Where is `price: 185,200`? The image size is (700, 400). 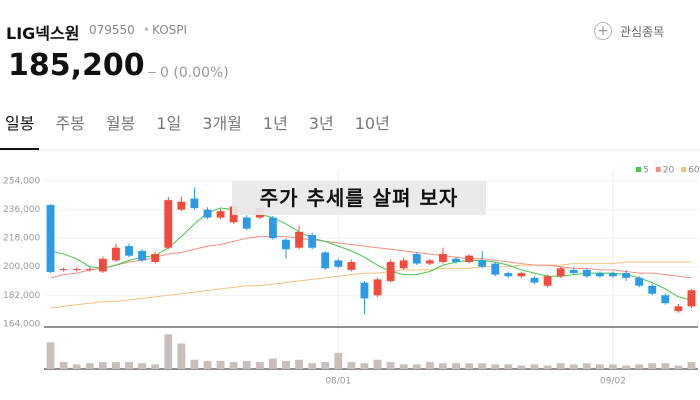
price: 185,200 is located at coordinates (76, 65).